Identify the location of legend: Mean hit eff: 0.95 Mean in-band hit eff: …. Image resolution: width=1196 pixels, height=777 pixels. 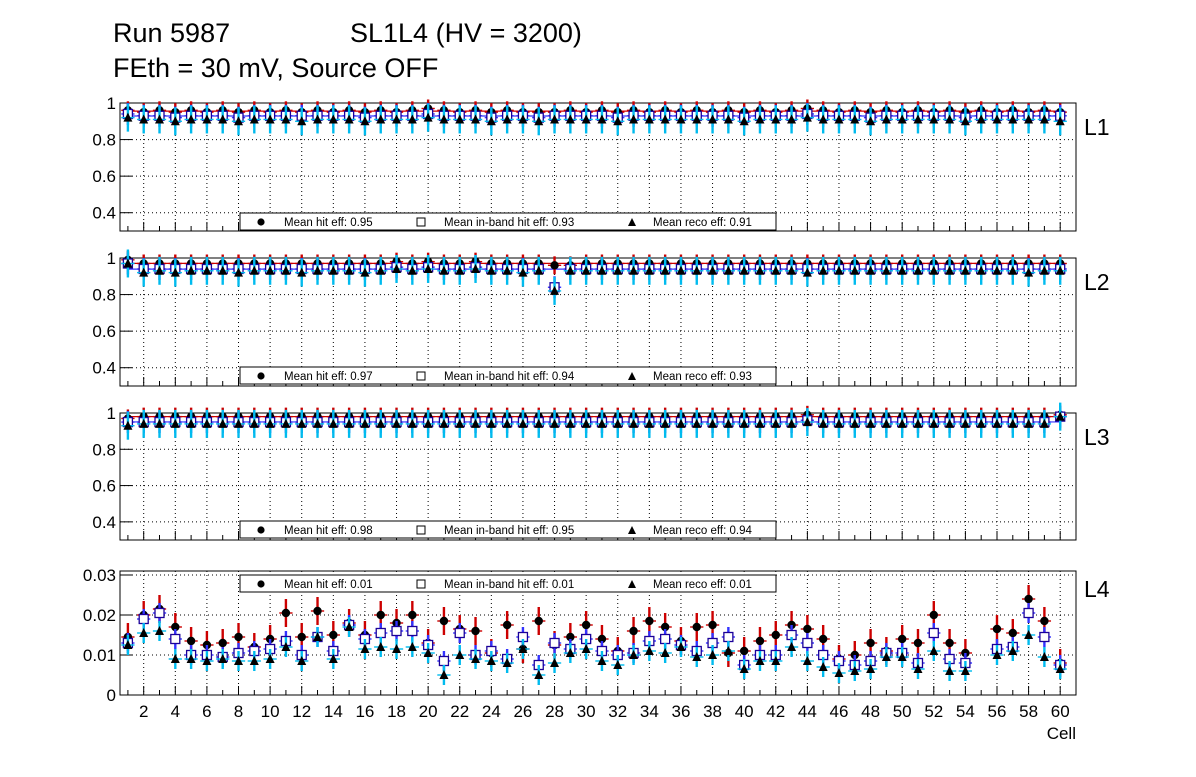
(508, 221).